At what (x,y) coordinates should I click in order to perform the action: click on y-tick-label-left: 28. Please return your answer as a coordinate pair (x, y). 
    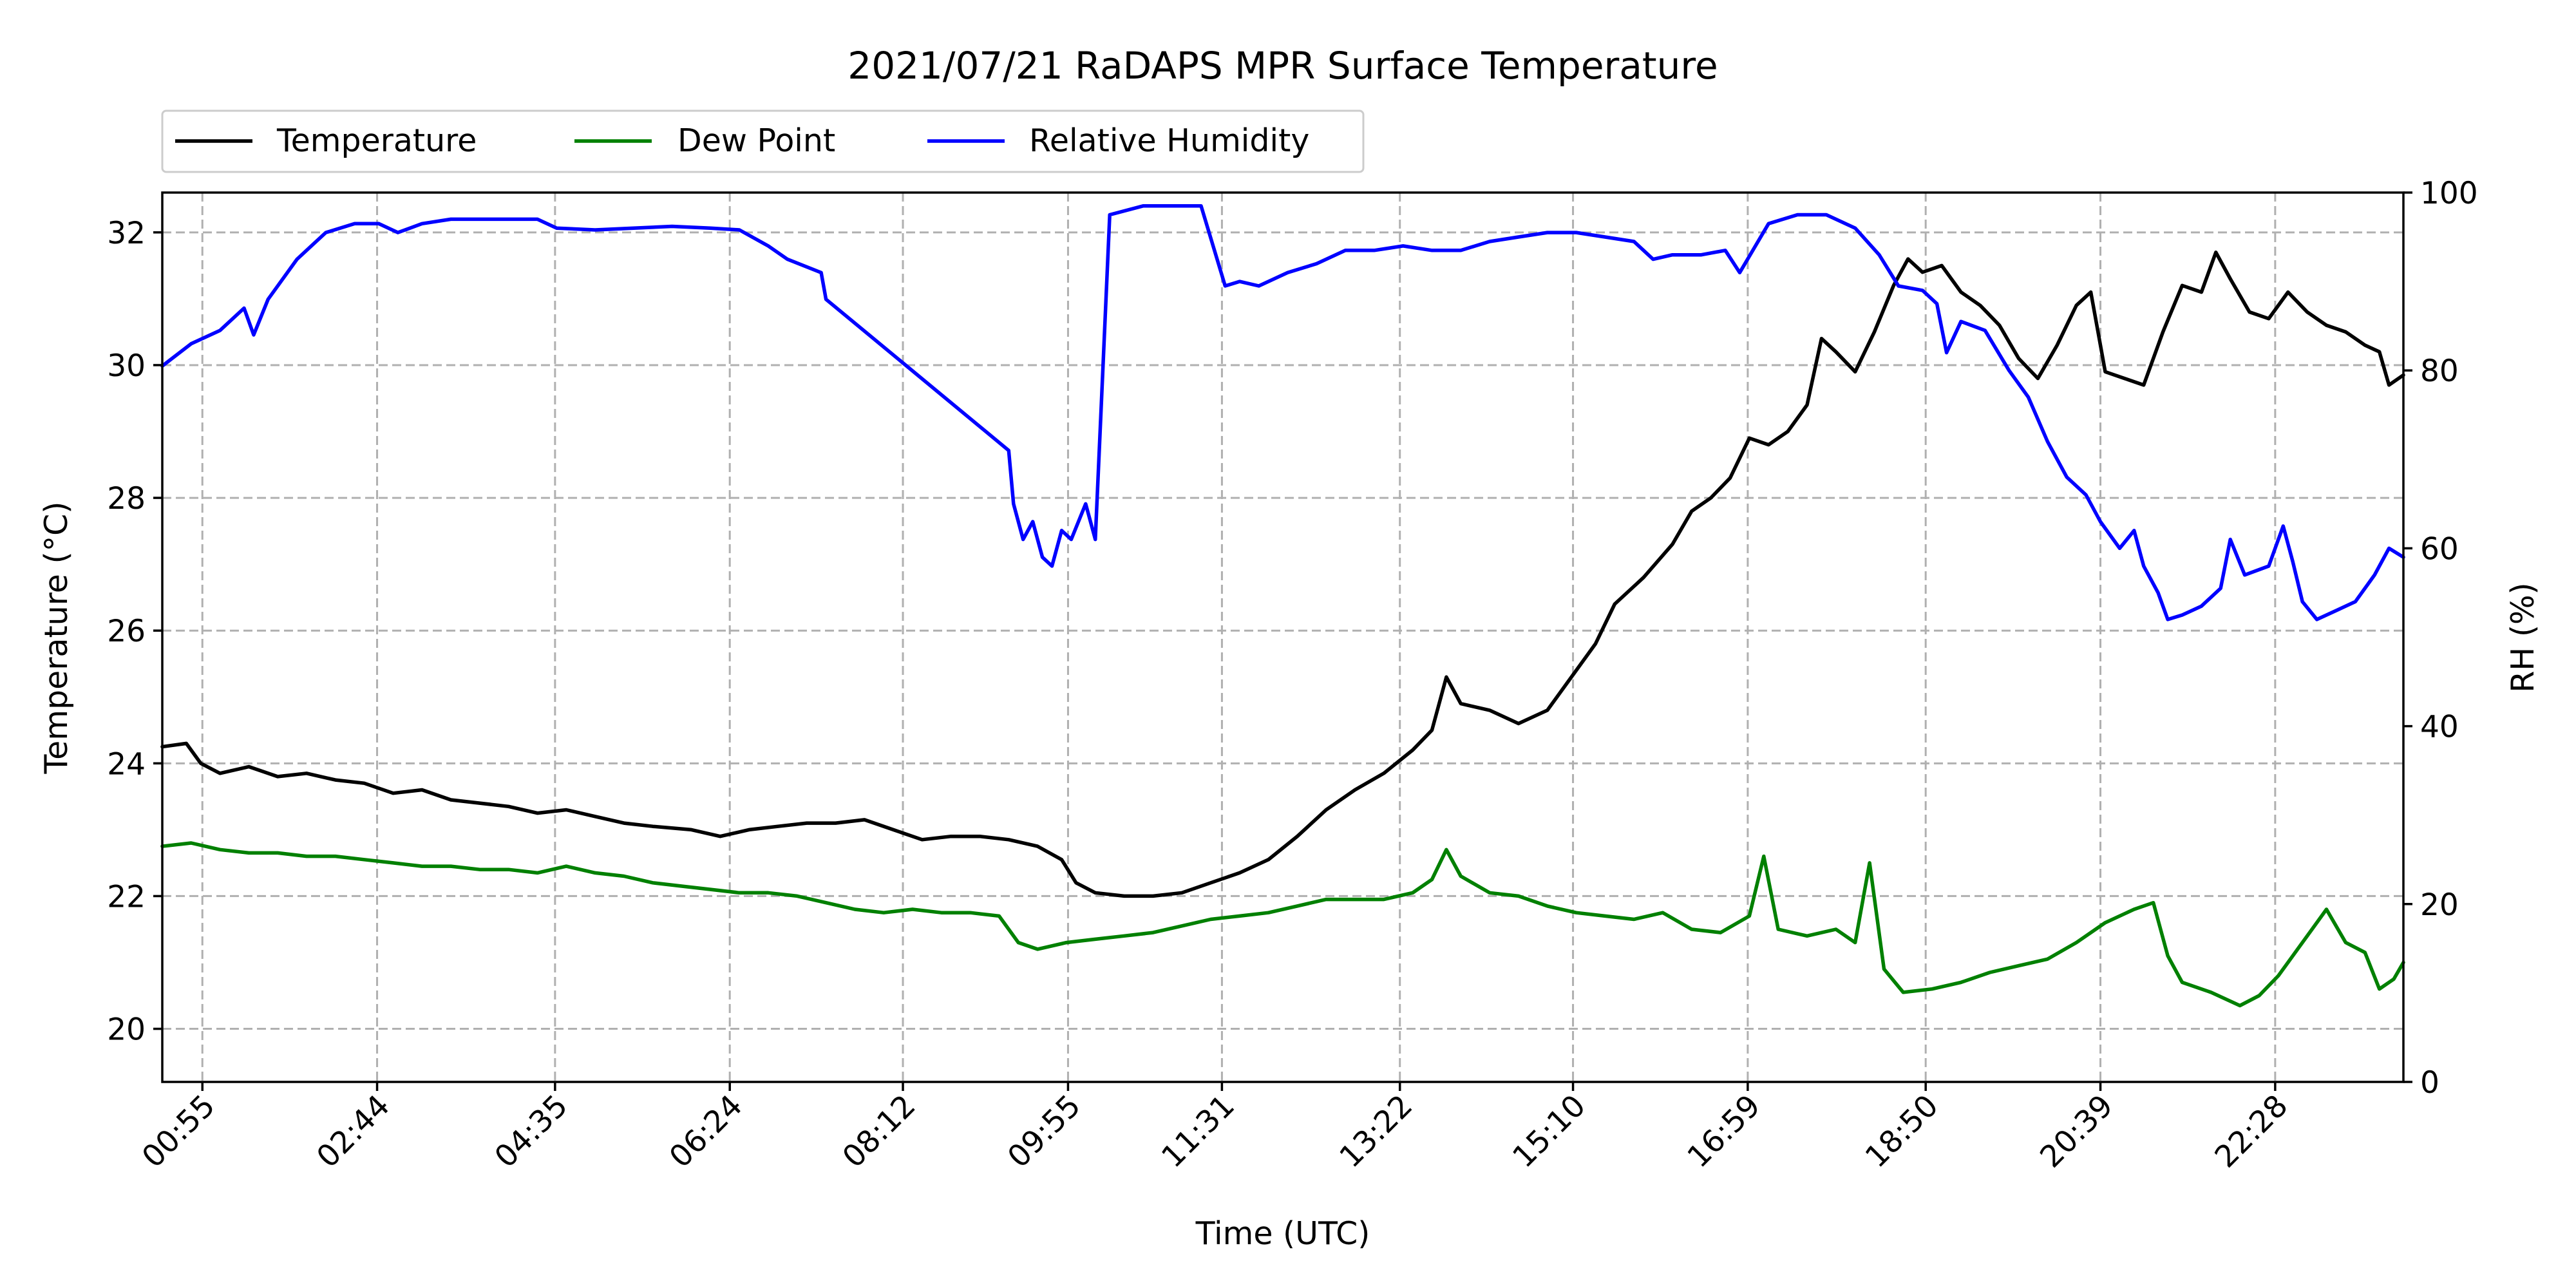
    Looking at the image, I should click on (127, 498).